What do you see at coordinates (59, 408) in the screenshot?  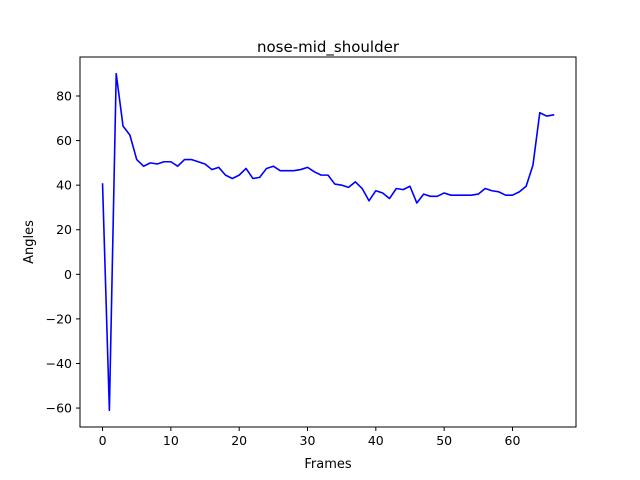 I see `y-tick-label: −60` at bounding box center [59, 408].